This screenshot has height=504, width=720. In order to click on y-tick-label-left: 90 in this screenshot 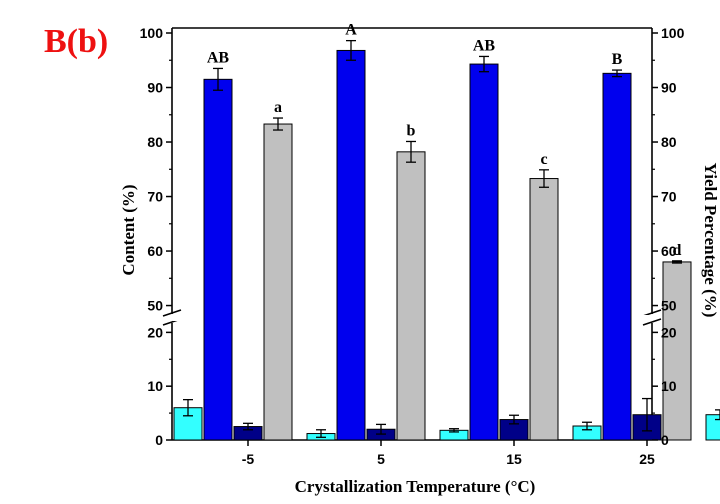, I will do `click(155, 88)`.